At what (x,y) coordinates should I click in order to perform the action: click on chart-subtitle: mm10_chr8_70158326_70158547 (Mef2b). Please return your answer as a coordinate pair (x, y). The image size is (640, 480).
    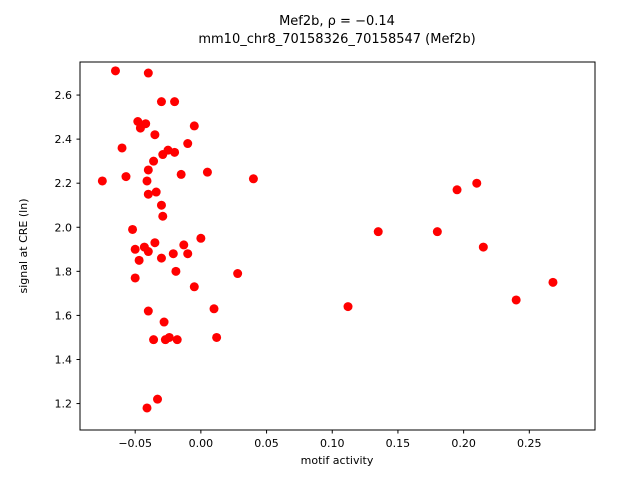
    Looking at the image, I should click on (336, 39).